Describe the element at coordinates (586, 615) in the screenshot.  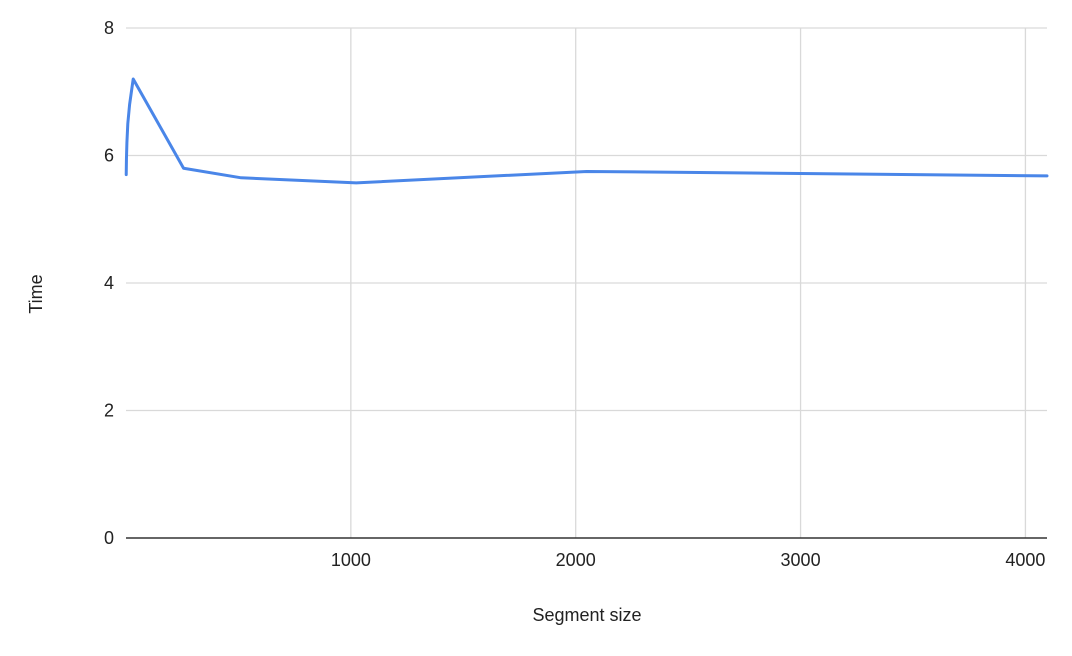
I see `x-axis-title: Segment size` at that location.